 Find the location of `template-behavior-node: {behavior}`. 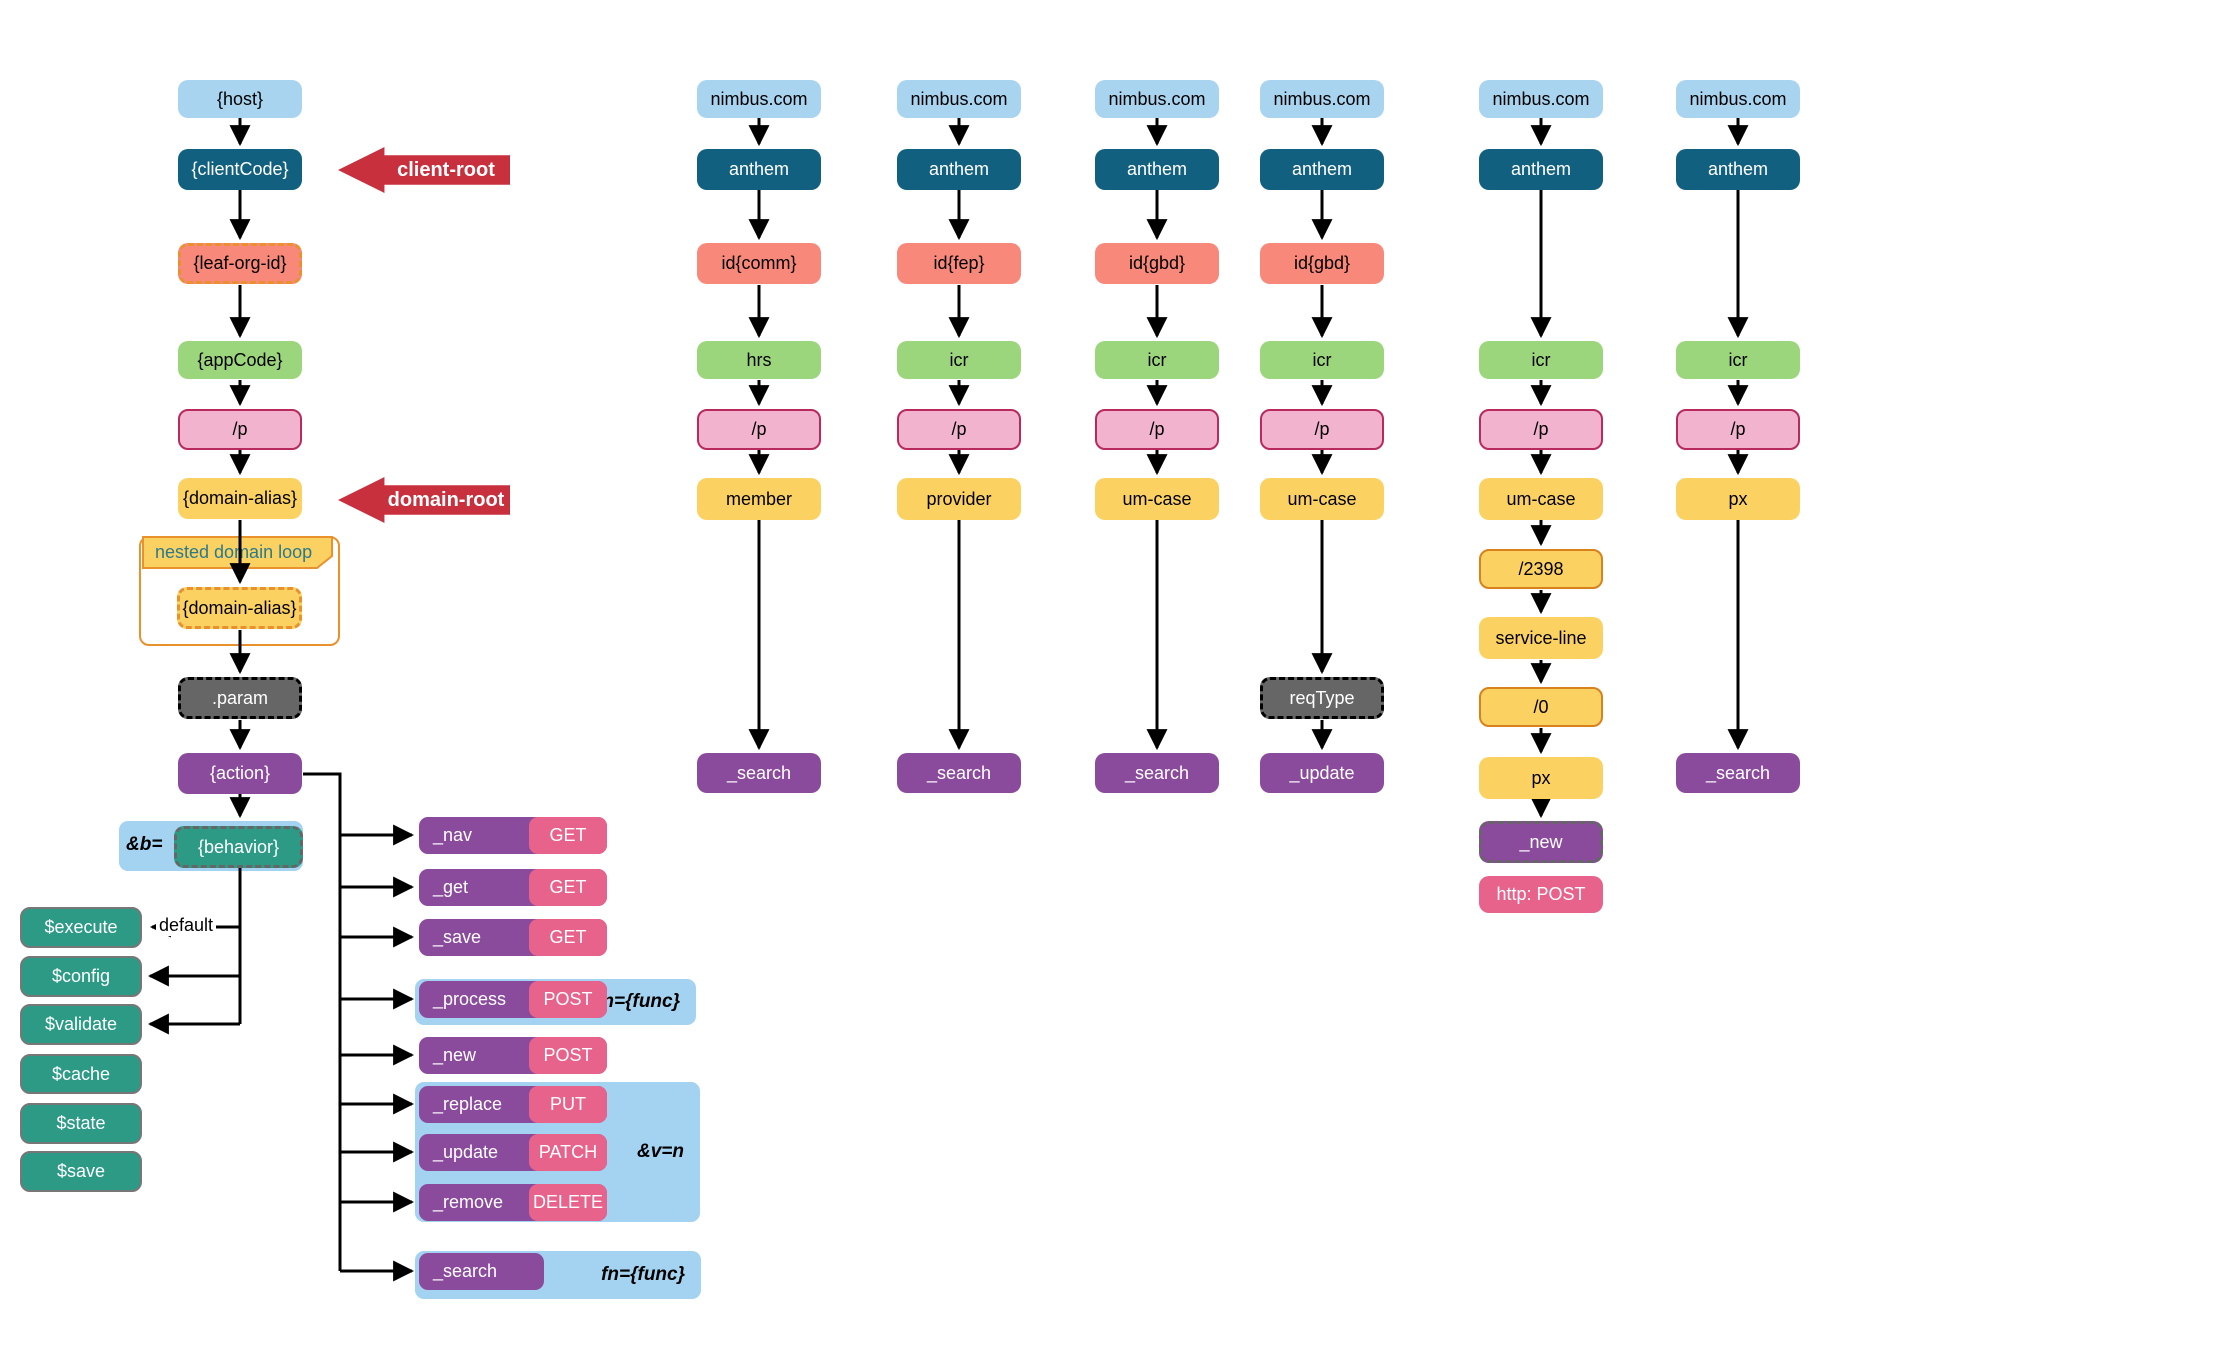

template-behavior-node: {behavior} is located at coordinates (238, 847).